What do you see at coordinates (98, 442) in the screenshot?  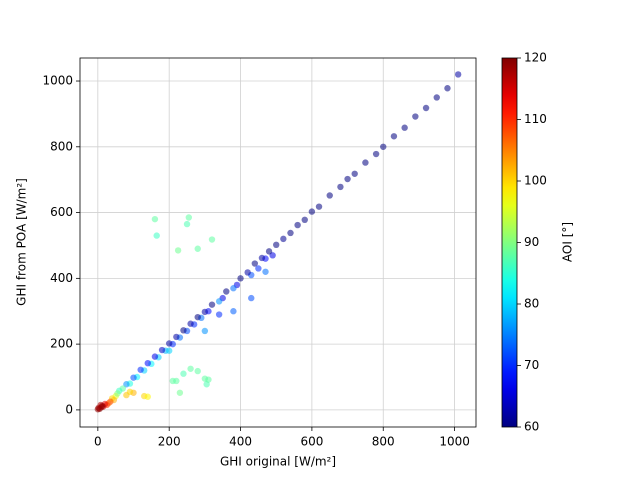 I see `x-tick-label: 0` at bounding box center [98, 442].